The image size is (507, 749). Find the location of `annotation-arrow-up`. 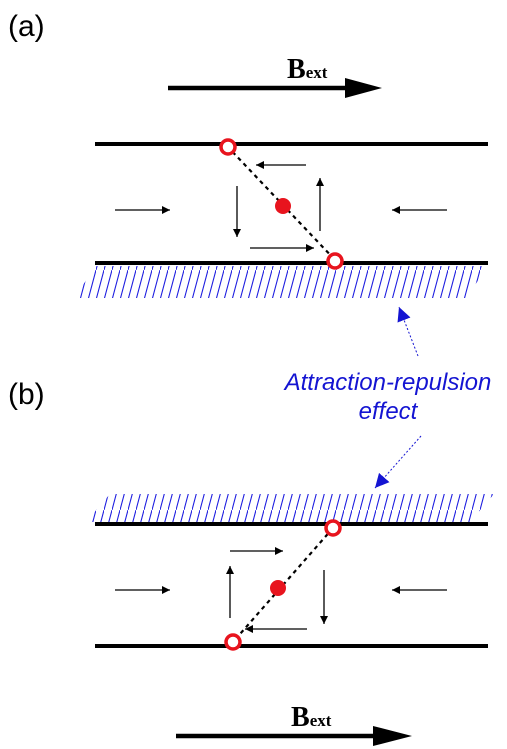

annotation-arrow-up is located at coordinates (408, 331).